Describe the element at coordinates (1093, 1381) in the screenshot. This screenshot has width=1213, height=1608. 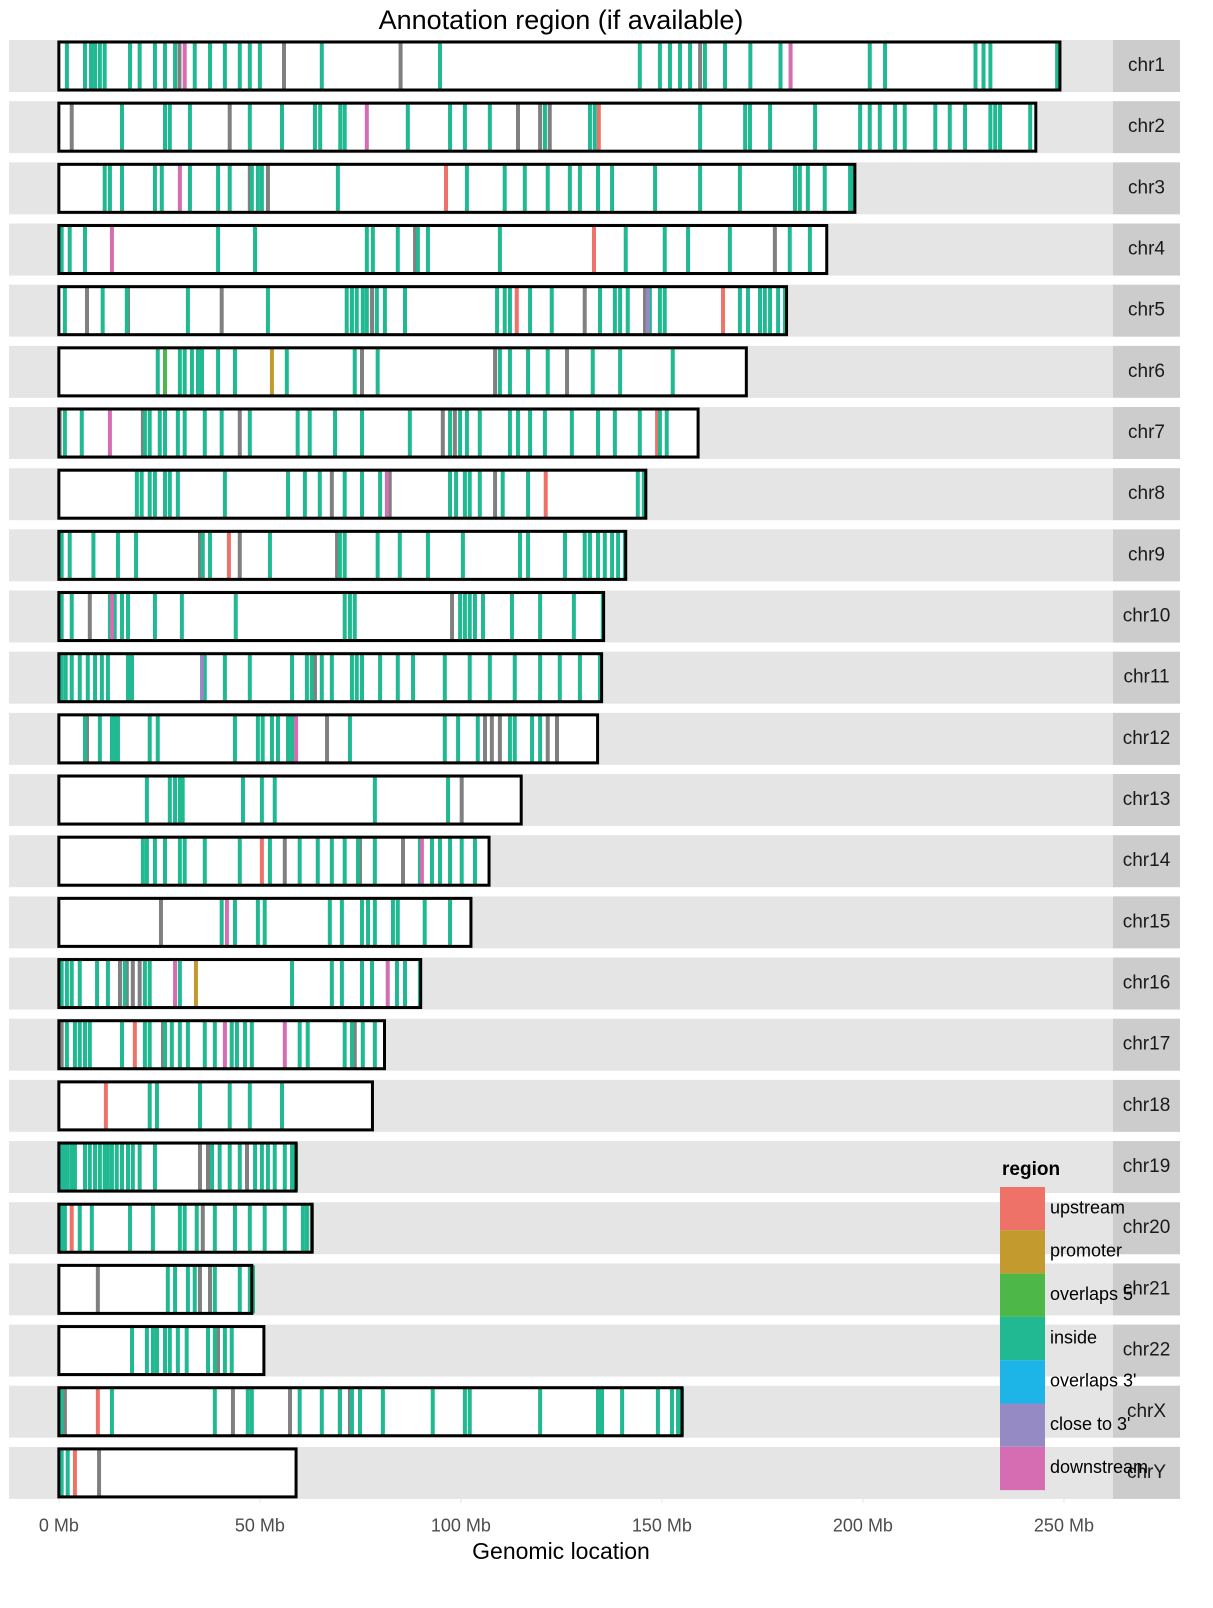
I see `legend-label: overlaps 3'` at that location.